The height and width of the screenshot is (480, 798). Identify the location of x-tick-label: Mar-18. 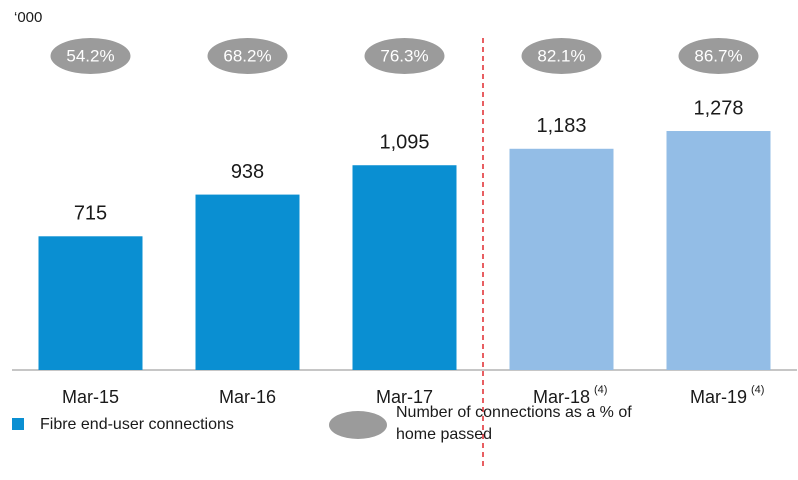
(561, 397).